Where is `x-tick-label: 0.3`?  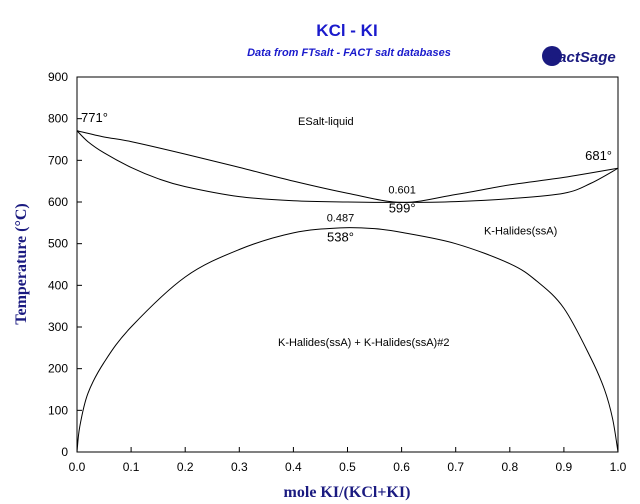
x-tick-label: 0.3 is located at coordinates (239, 467).